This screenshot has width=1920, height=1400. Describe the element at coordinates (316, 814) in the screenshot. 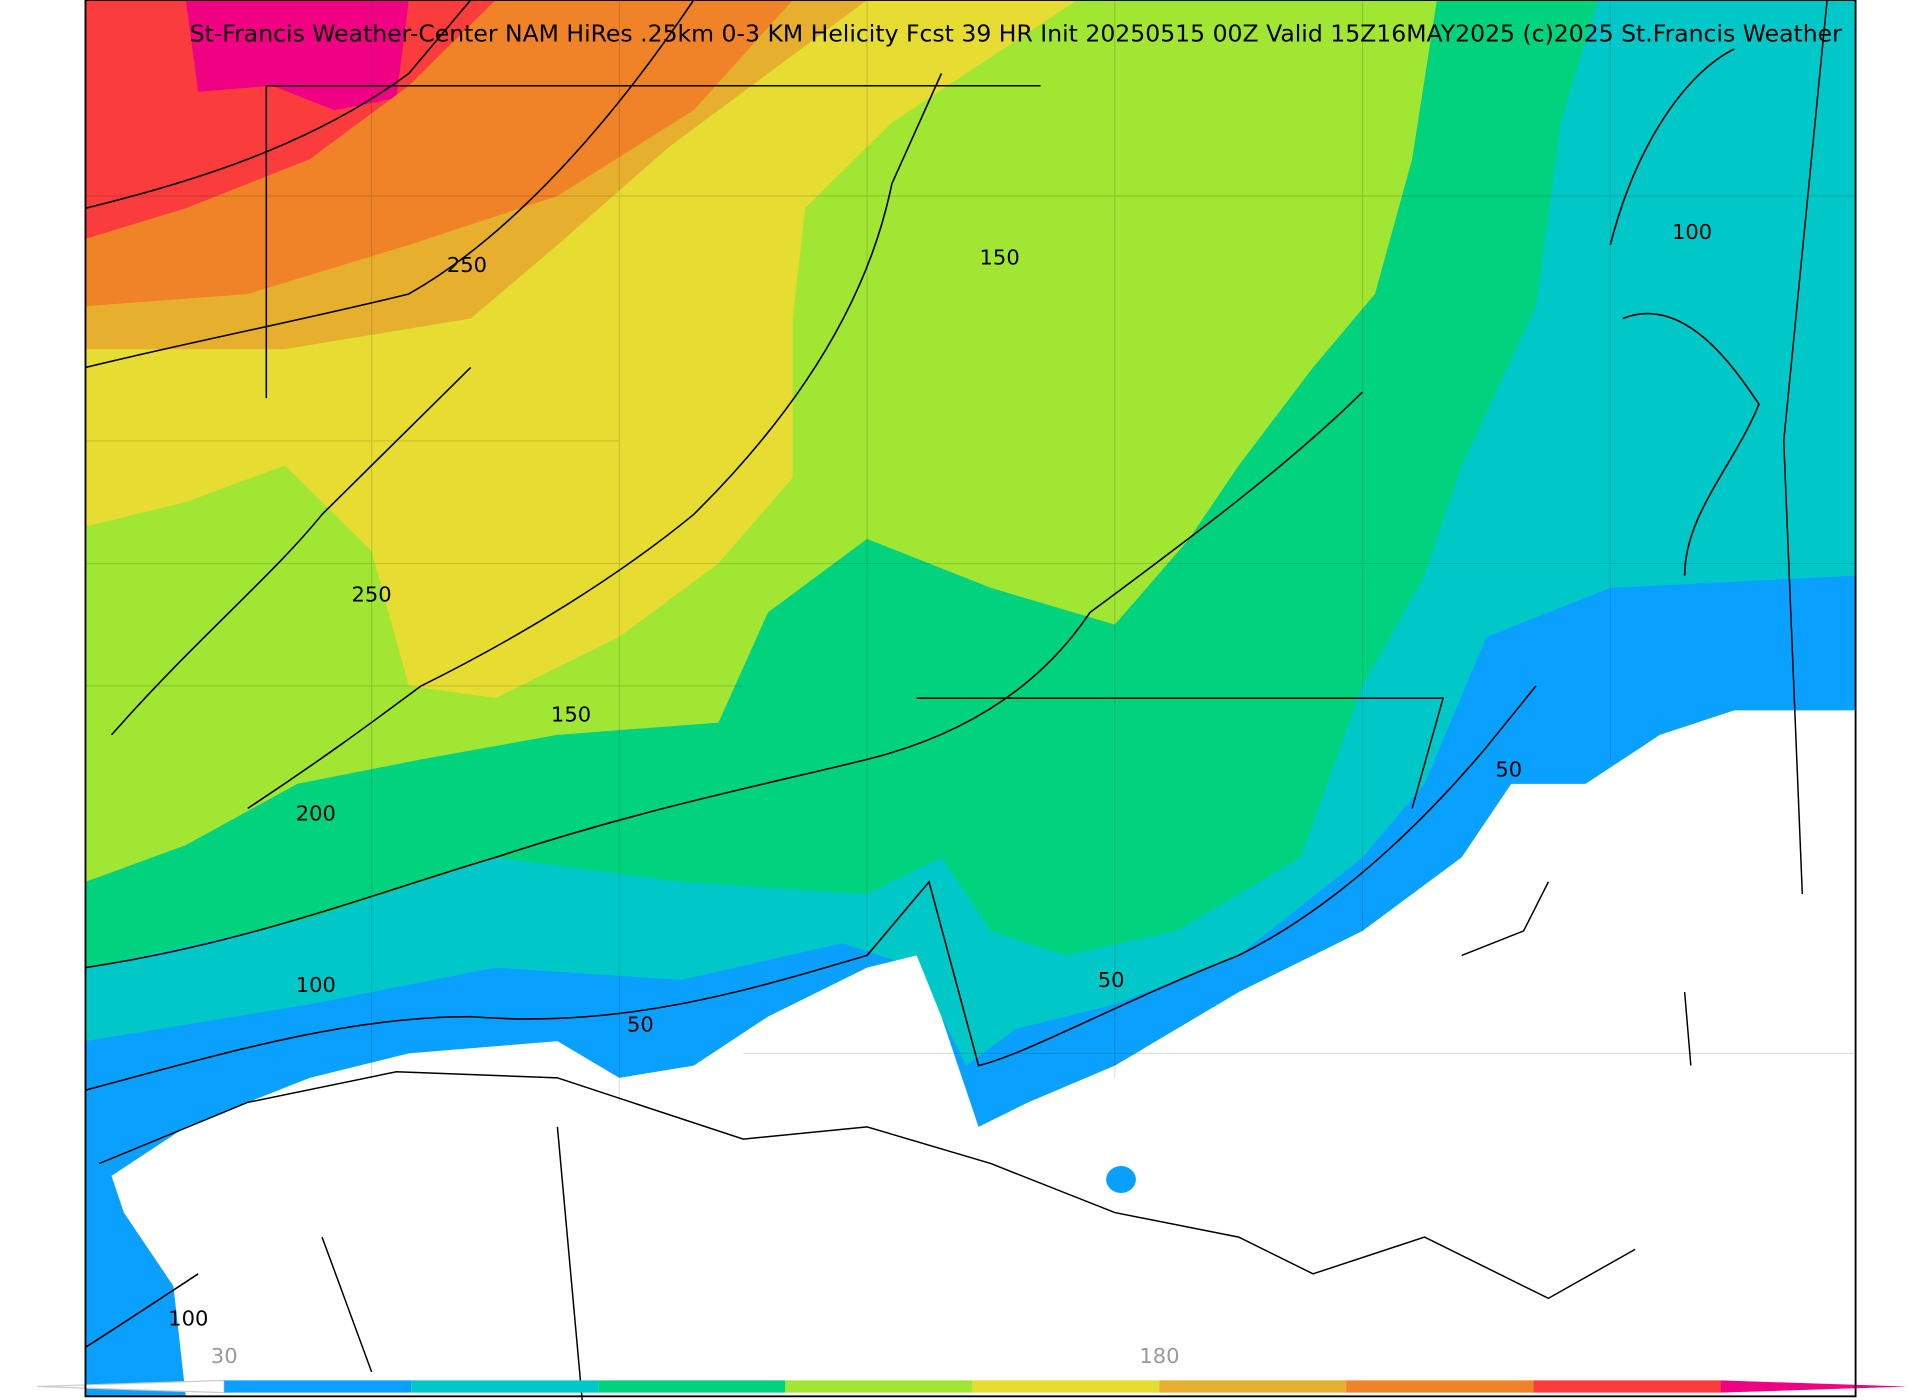

I see `contour-label: 200` at that location.